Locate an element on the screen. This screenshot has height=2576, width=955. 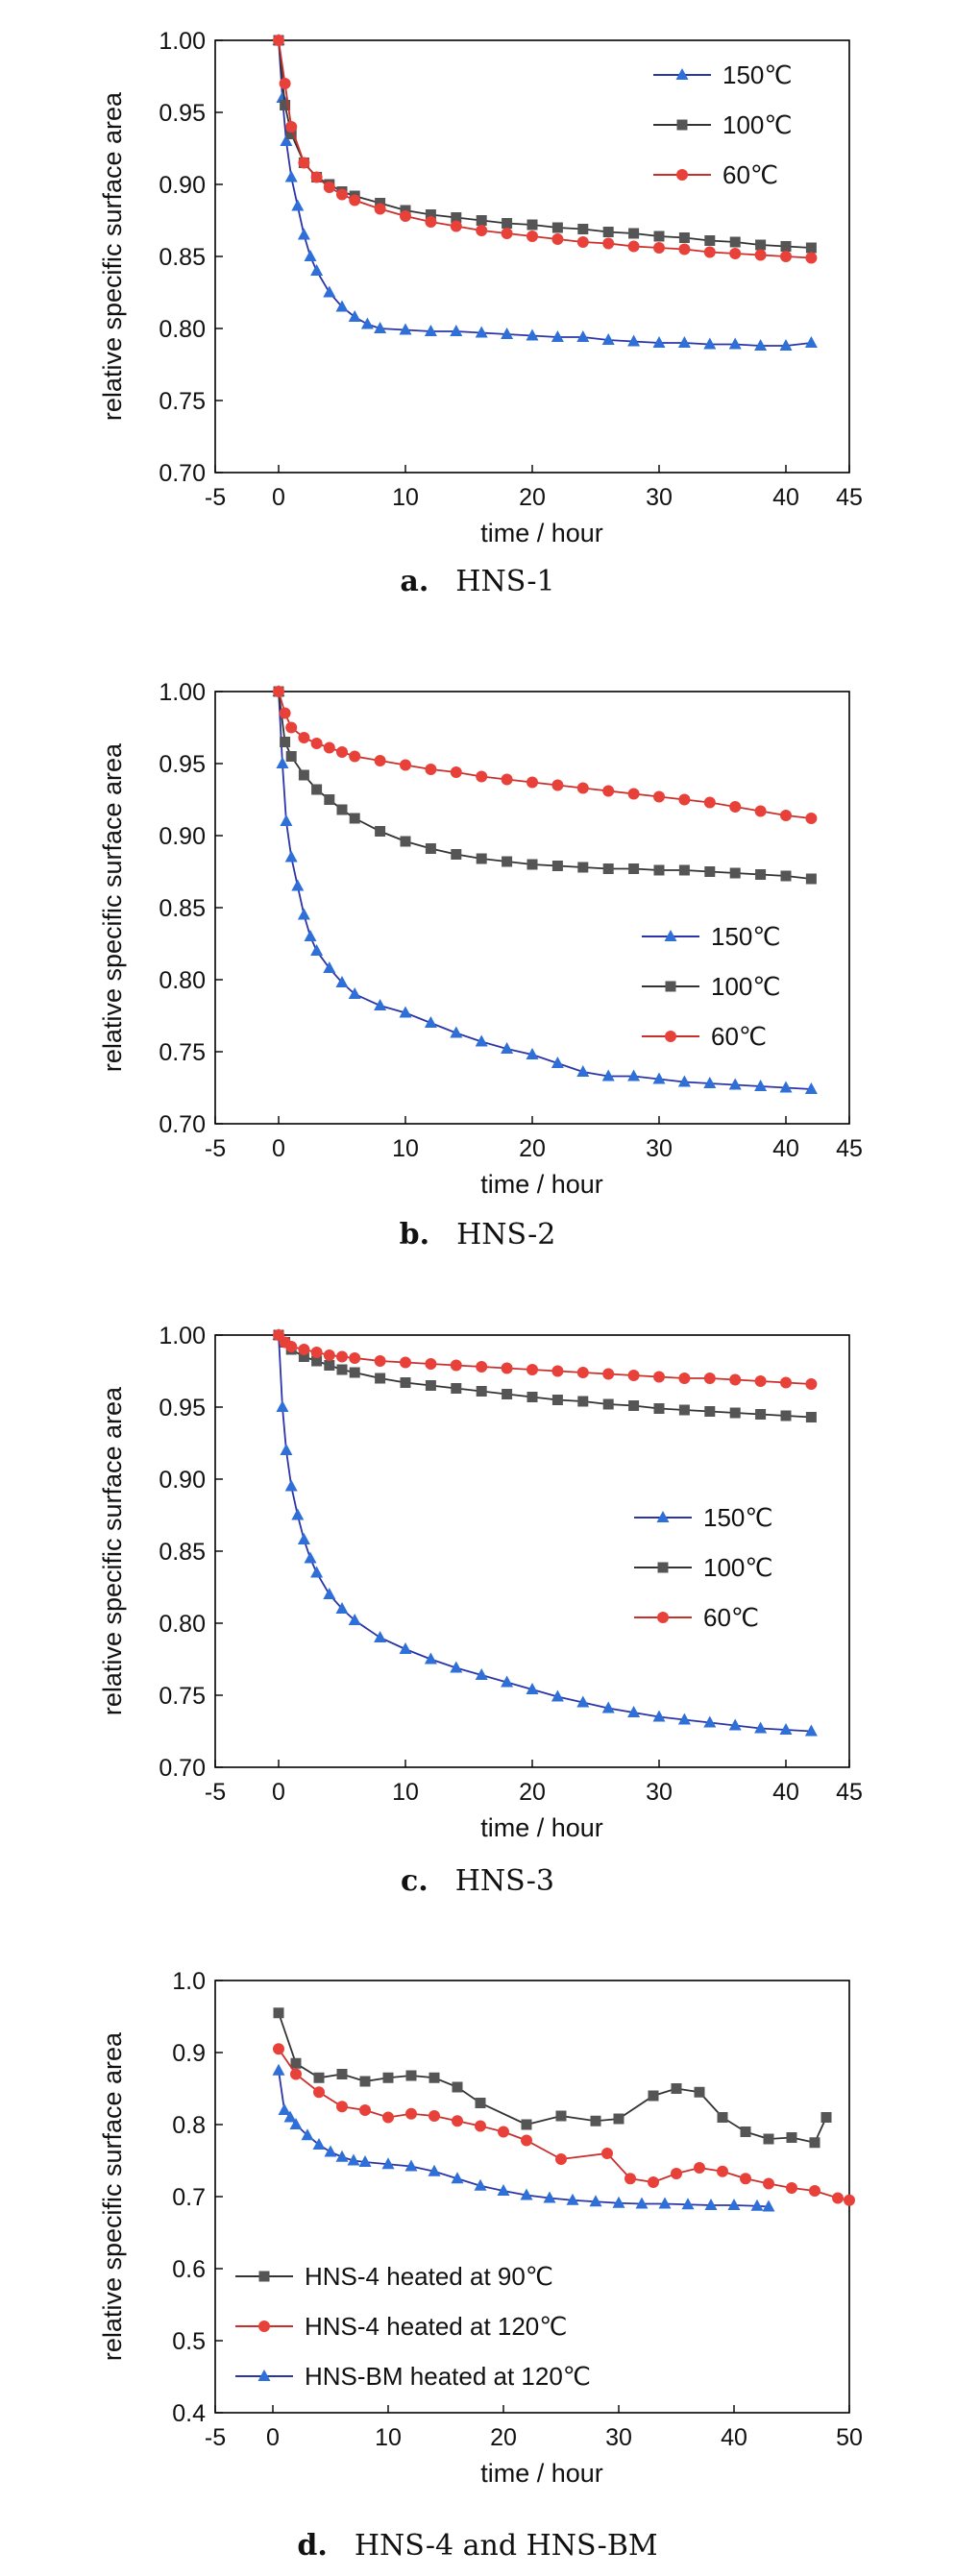
panel-letter: d. is located at coordinates (312, 2546).